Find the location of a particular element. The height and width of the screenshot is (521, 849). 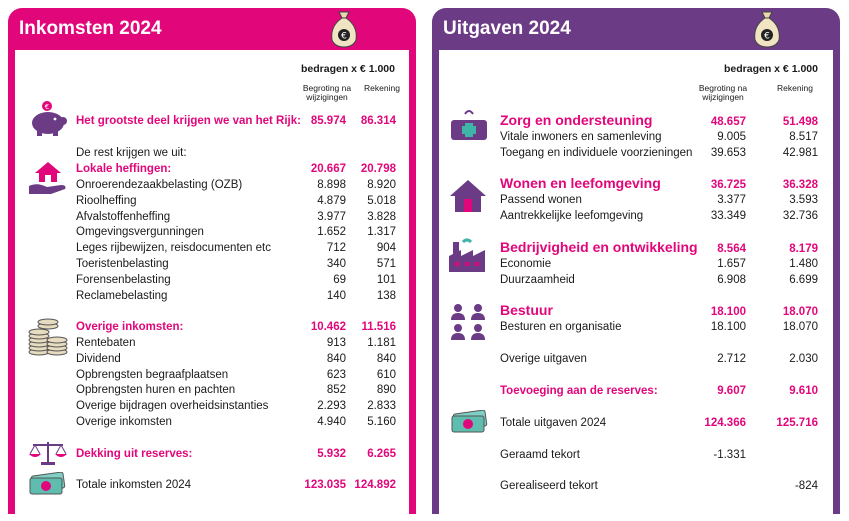

income-lokale-item-budget: 69 is located at coordinates (339, 279).